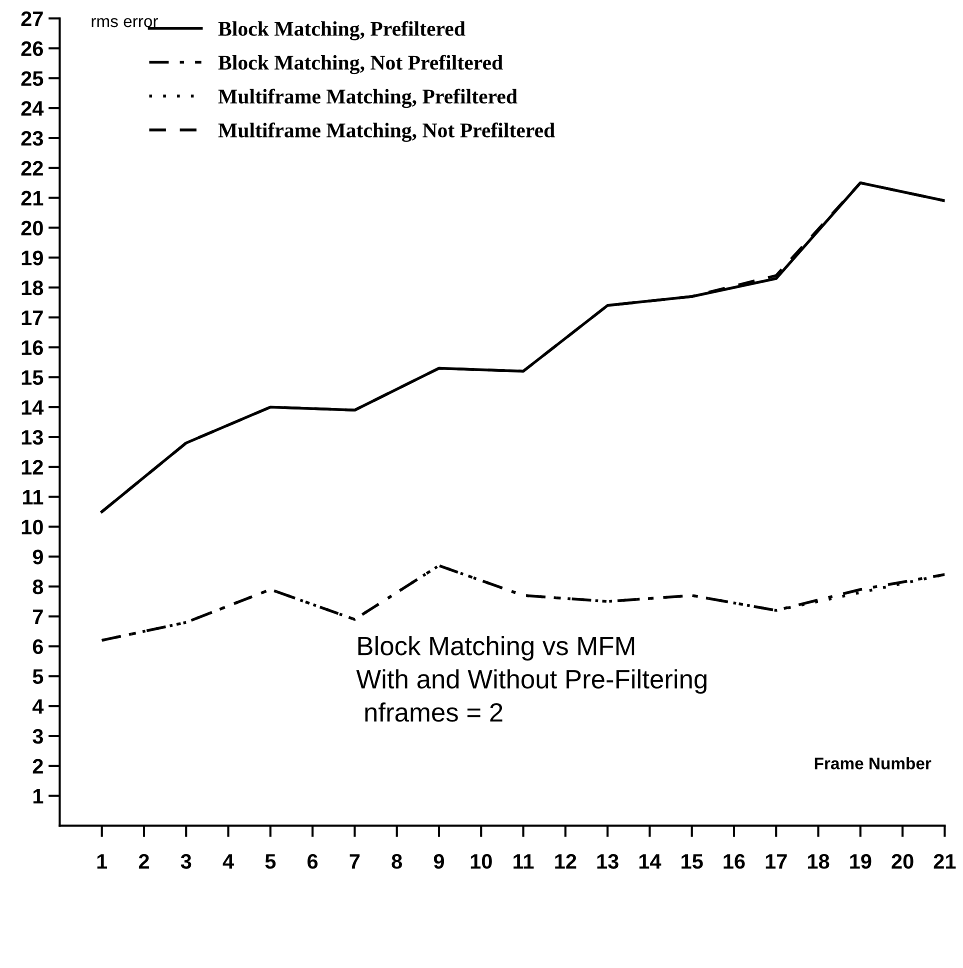  I want to click on x-tick-label: 10, so click(481, 861).